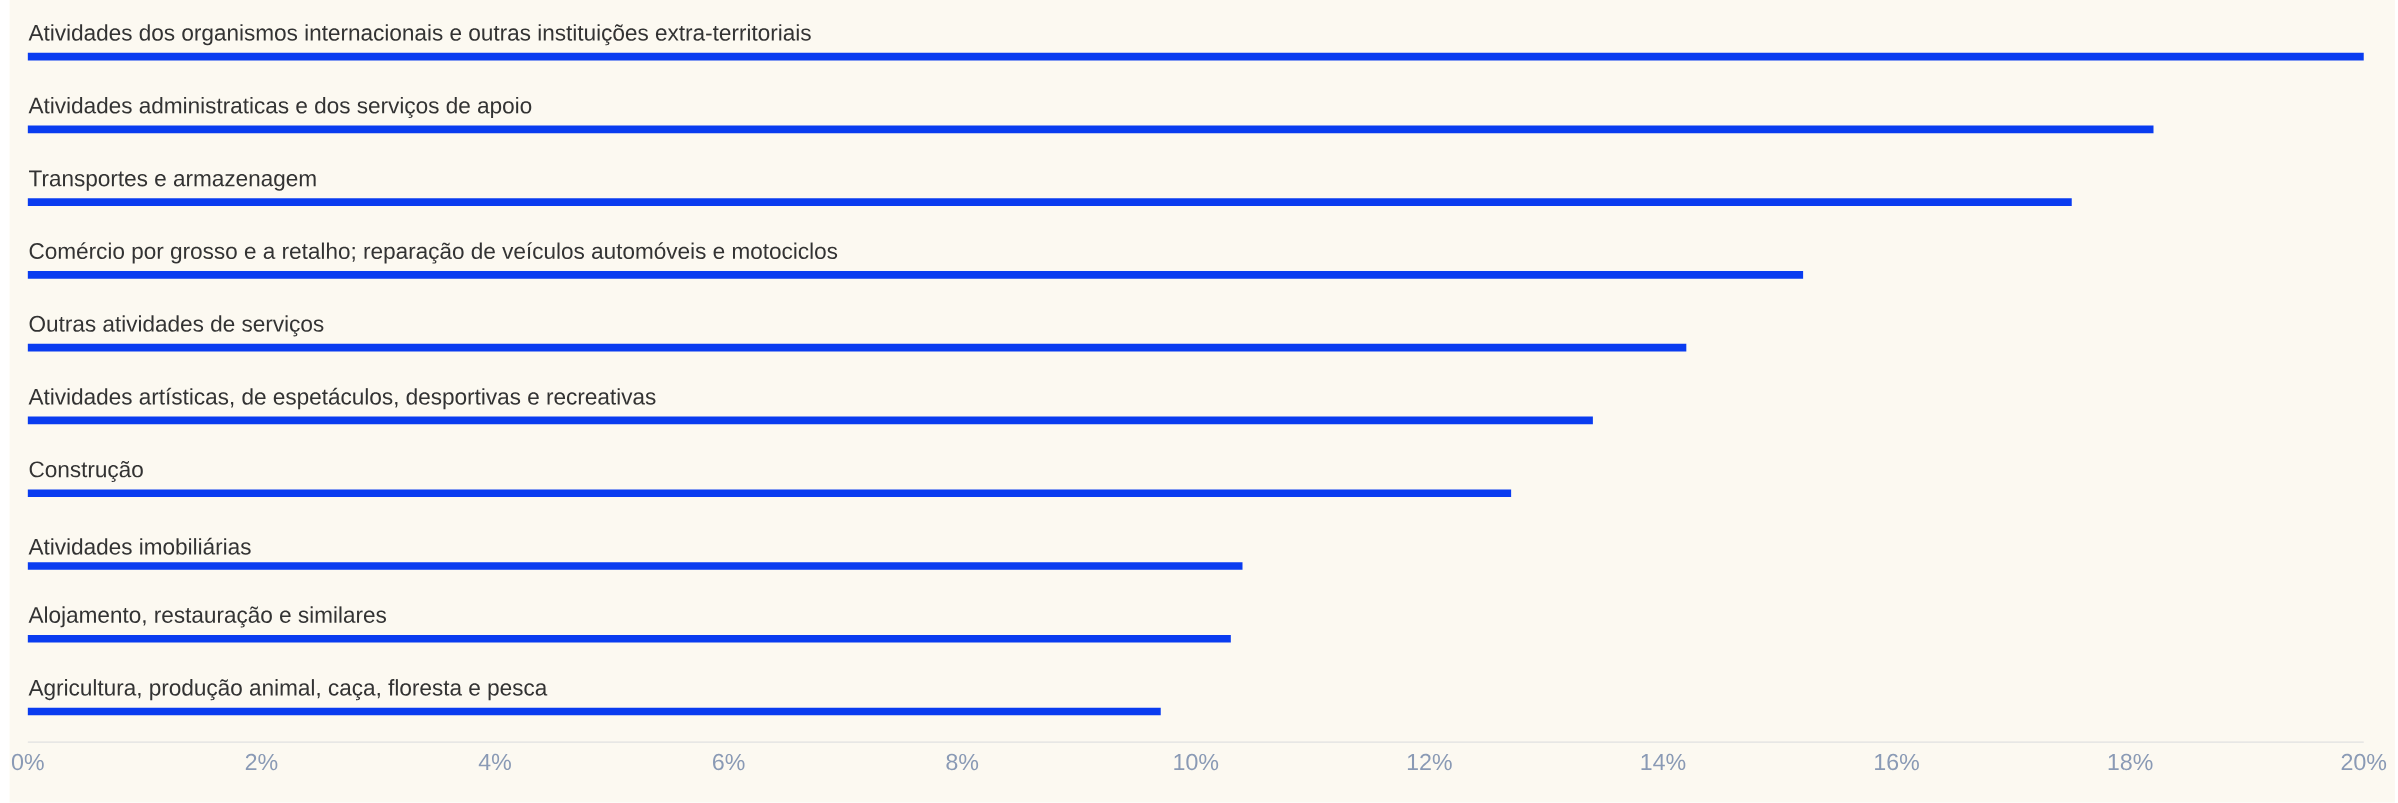 The image size is (2398, 803). I want to click on x-tick-label: 20%, so click(2364, 762).